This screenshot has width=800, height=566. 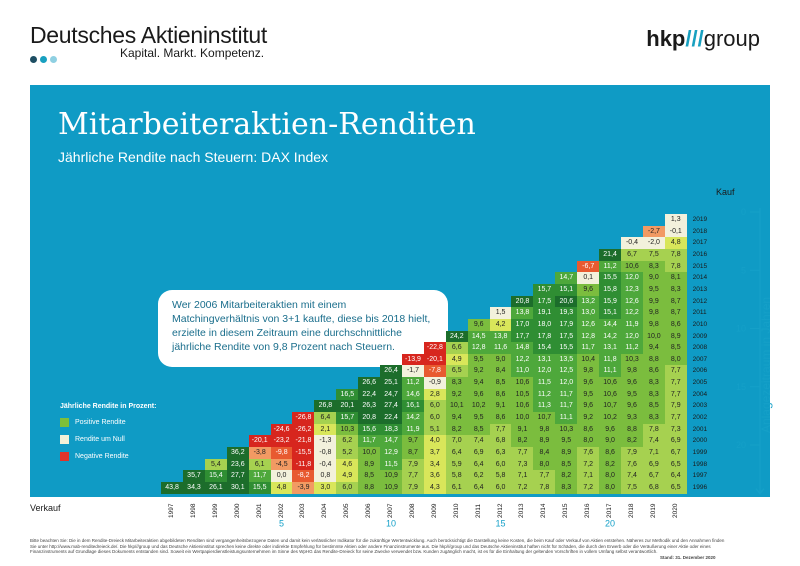 What do you see at coordinates (500, 383) in the screenshot?
I see `heatmap-cell: 8,5` at bounding box center [500, 383].